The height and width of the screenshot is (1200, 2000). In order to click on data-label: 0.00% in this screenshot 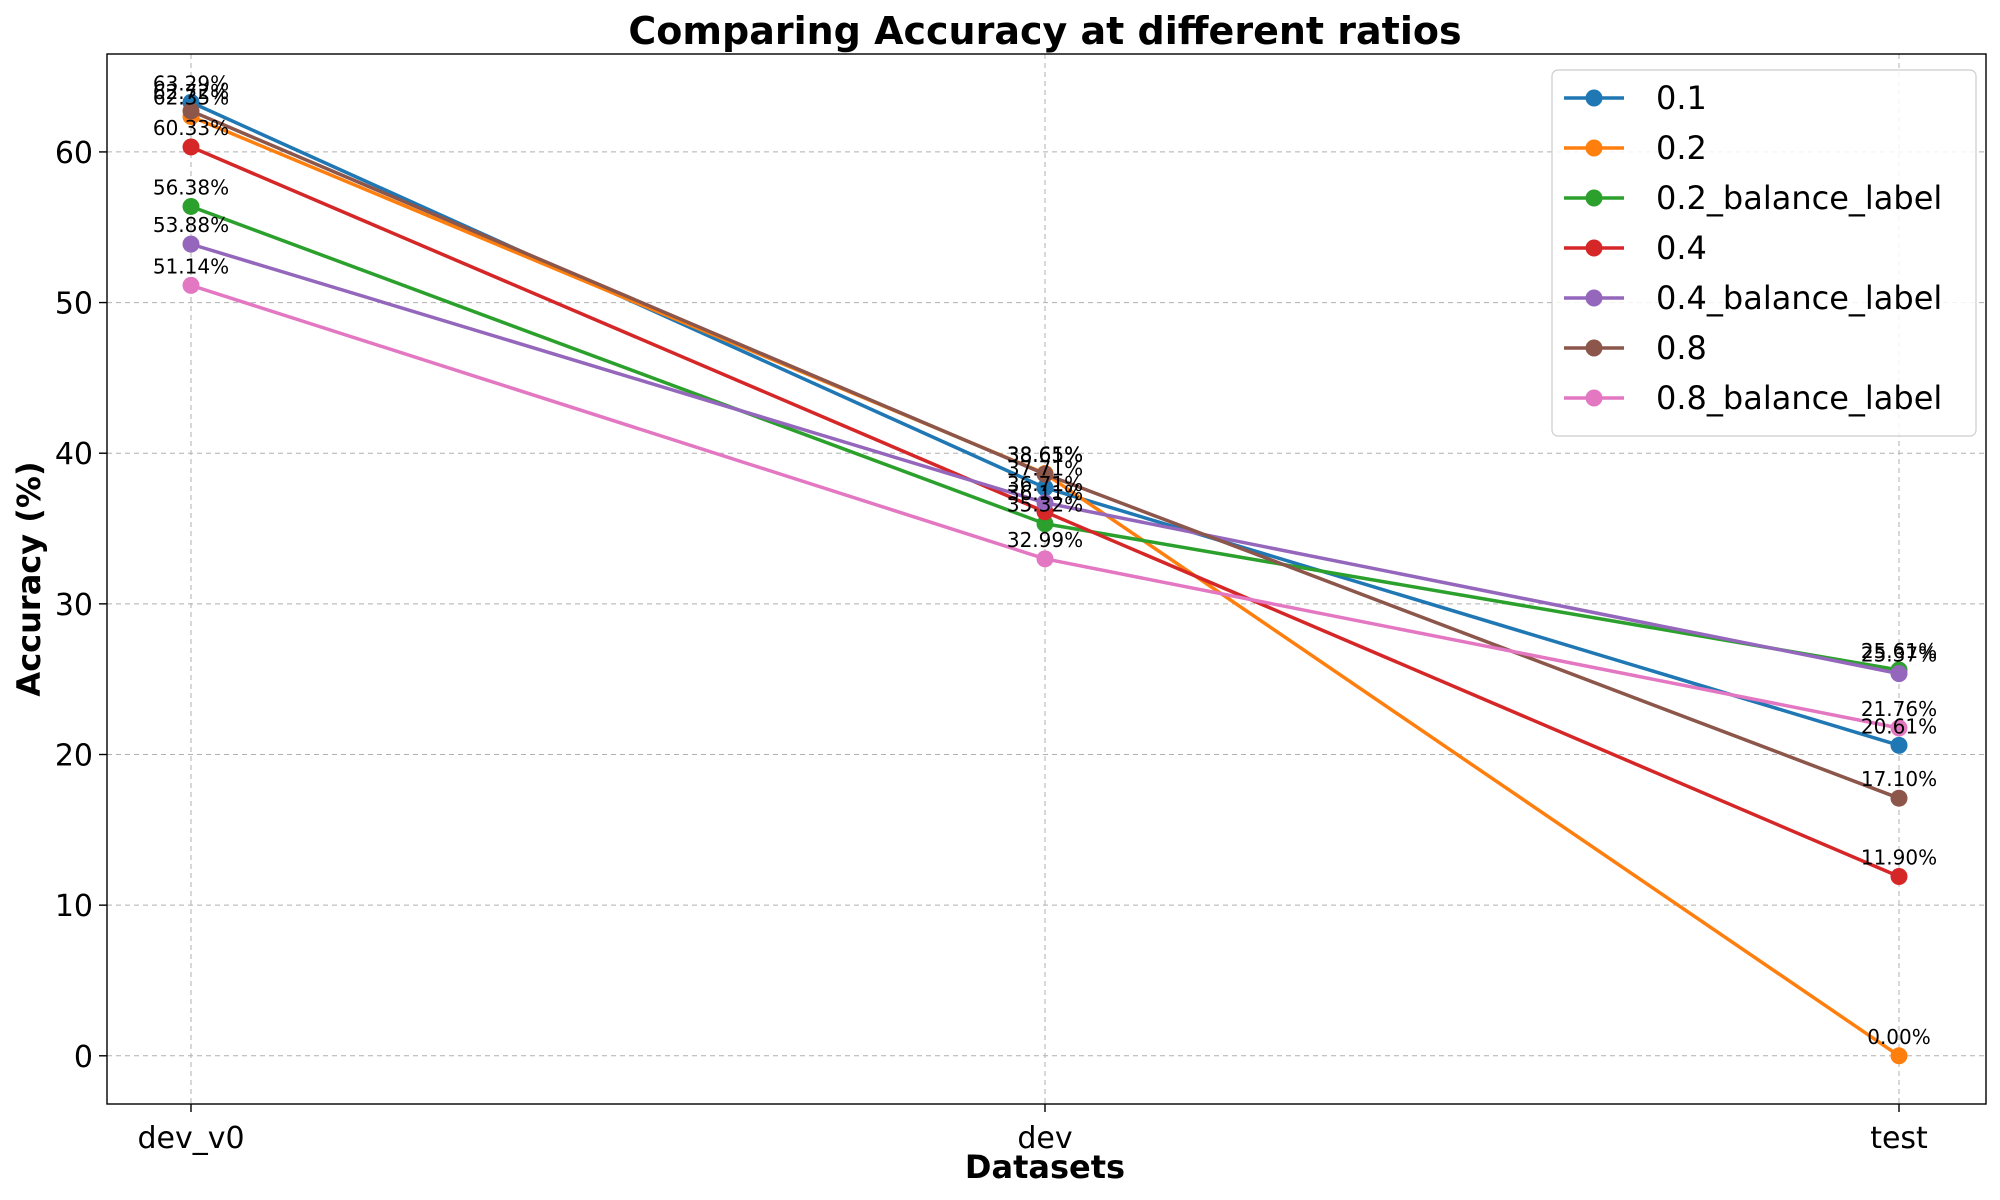, I will do `click(1899, 1037)`.